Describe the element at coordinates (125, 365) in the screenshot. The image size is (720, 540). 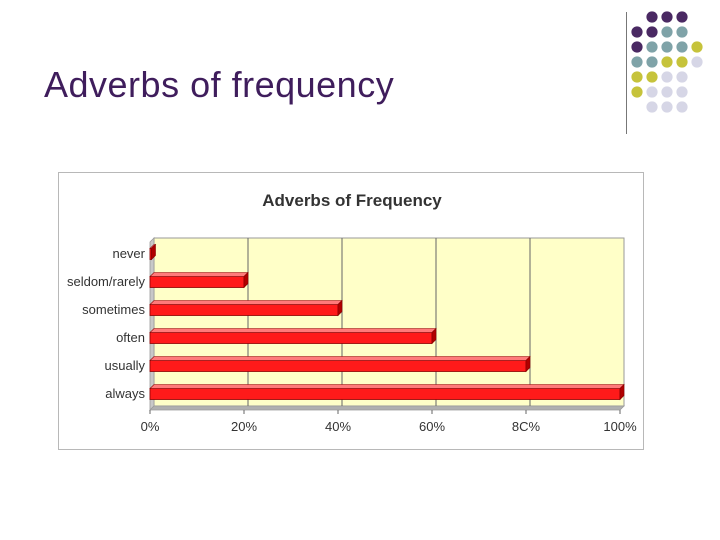
I see `y-tick-label: usually` at that location.